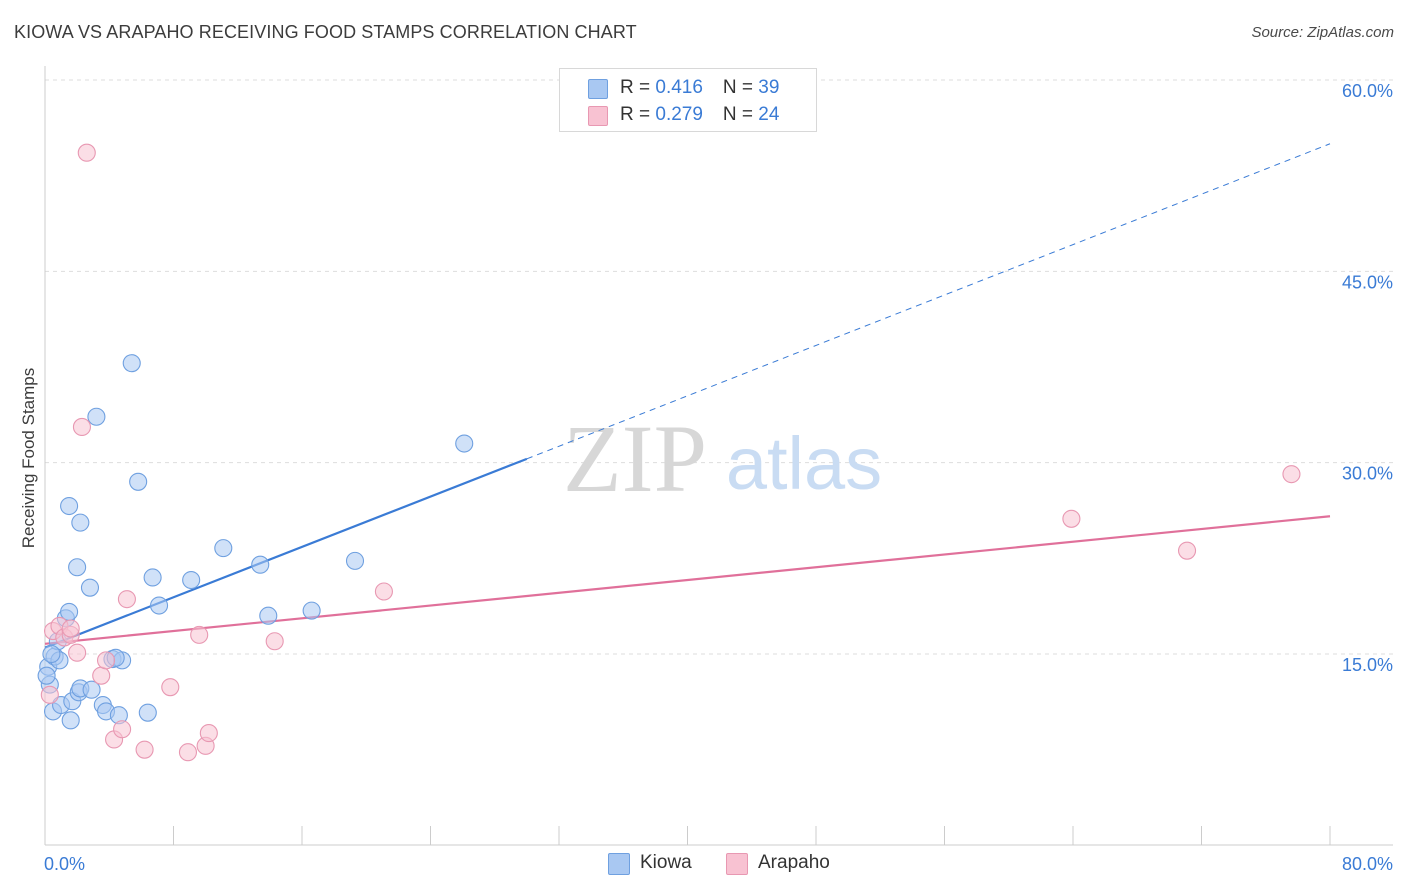 Image resolution: width=1406 pixels, height=892 pixels. Describe the element at coordinates (794, 862) in the screenshot. I see `arapaho-legend-label: Arapaho` at that location.